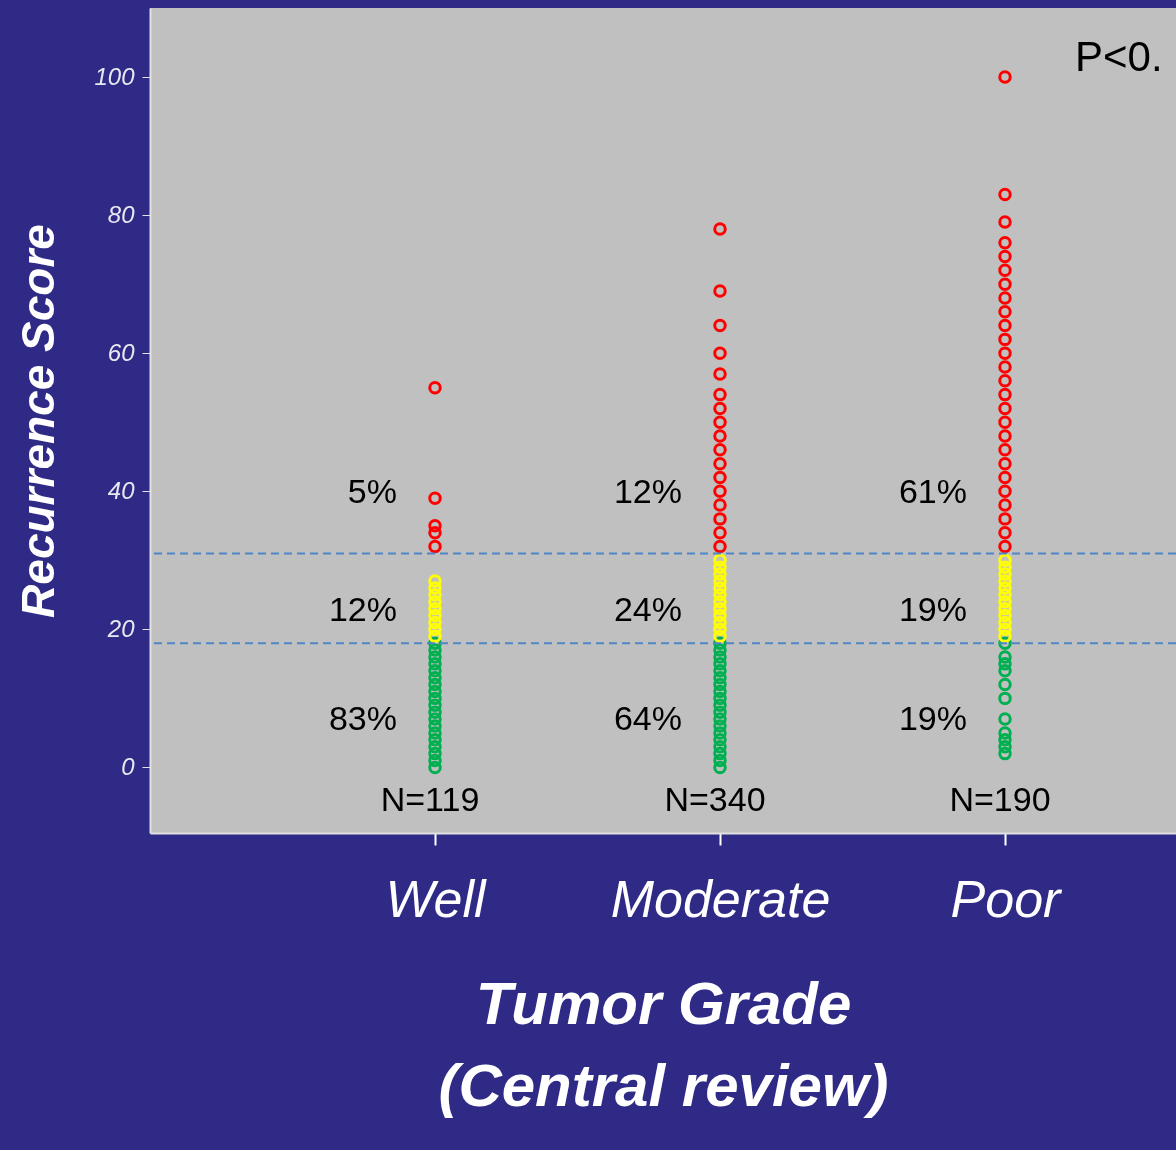 This screenshot has width=1176, height=1150. What do you see at coordinates (121, 490) in the screenshot?
I see `y-tick-label: 40` at bounding box center [121, 490].